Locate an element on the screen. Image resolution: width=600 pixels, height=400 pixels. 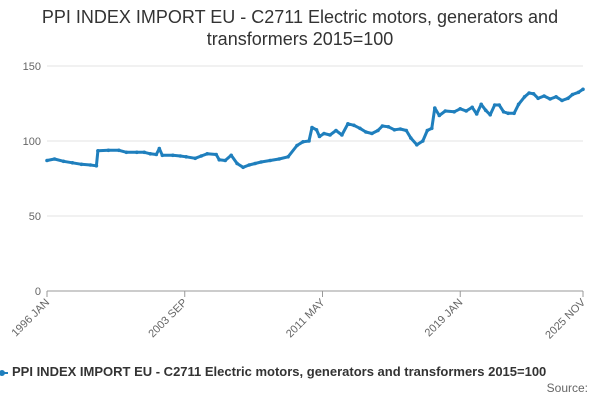
y-tick-label-150: 150 is located at coordinates (32, 67).